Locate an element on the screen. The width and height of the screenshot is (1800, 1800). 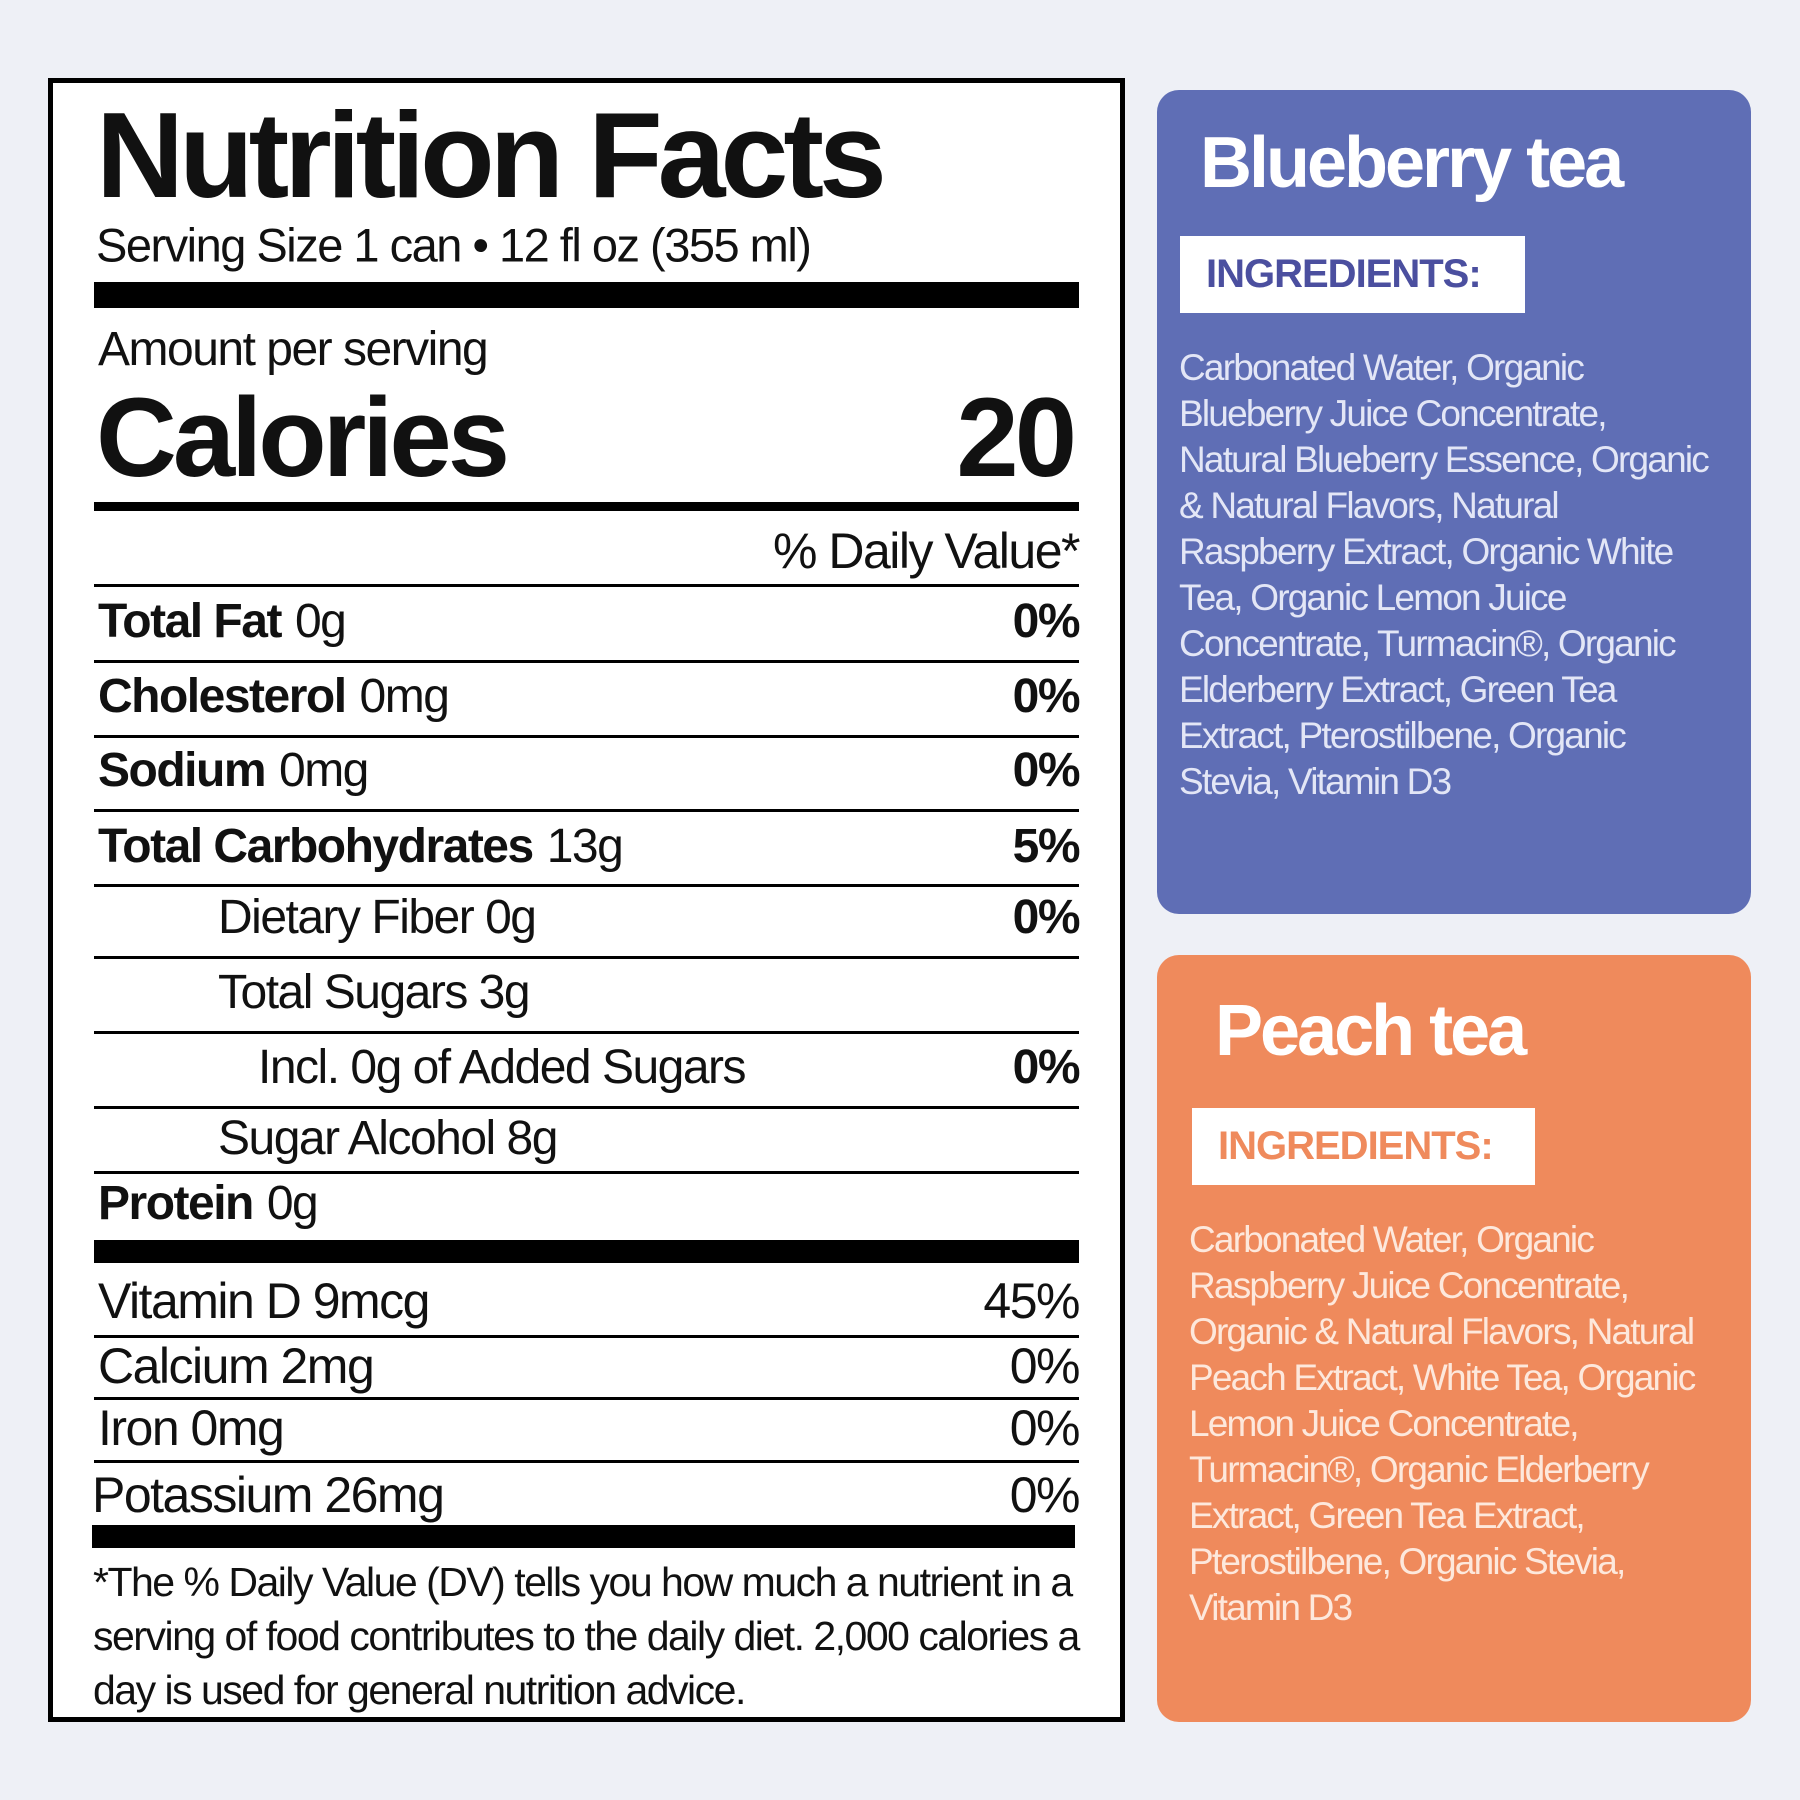
nutrient-name: Dietary Fiber 0g is located at coordinates (377, 917).